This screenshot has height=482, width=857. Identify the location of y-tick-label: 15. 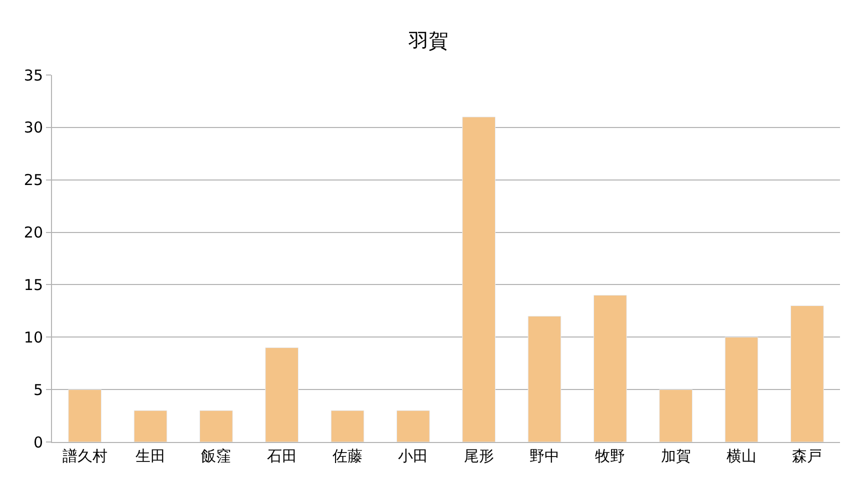
(33, 285).